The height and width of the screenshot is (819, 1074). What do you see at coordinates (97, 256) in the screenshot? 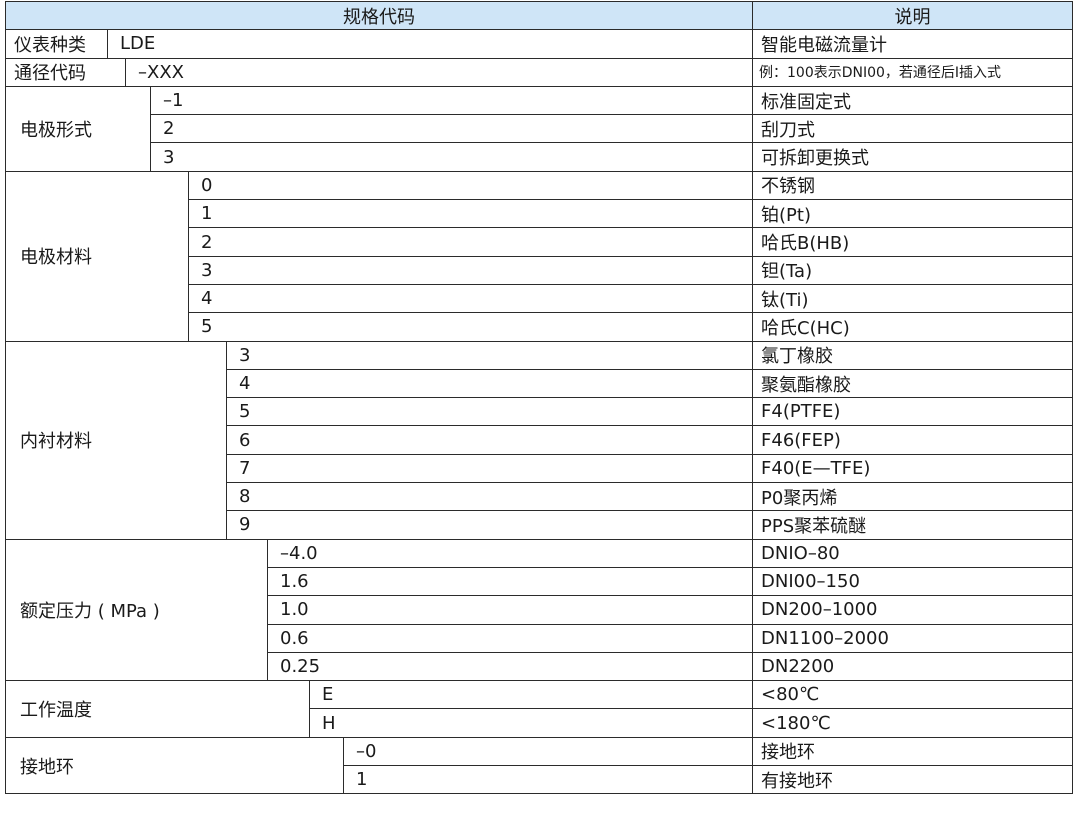
I see `group-label: 电极材料` at bounding box center [97, 256].